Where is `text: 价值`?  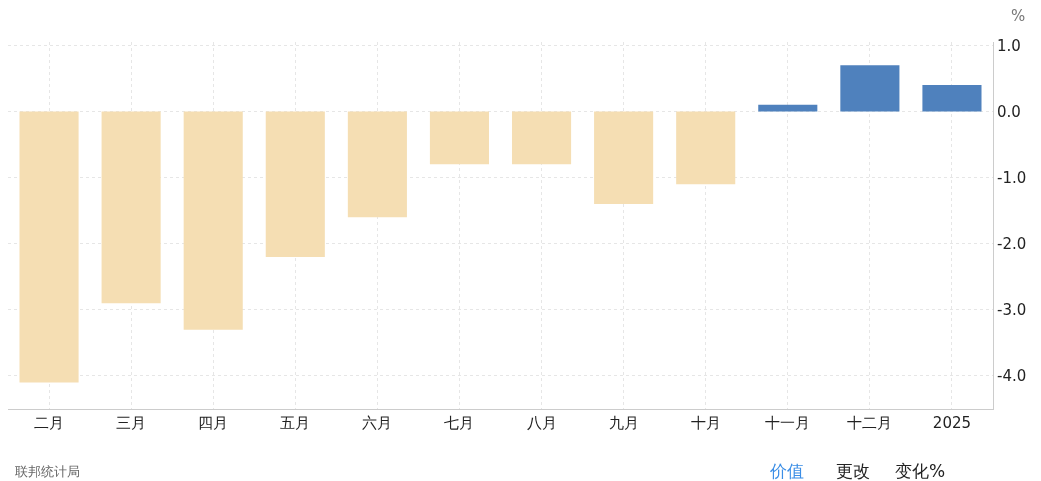 text: 价值 is located at coordinates (786, 471).